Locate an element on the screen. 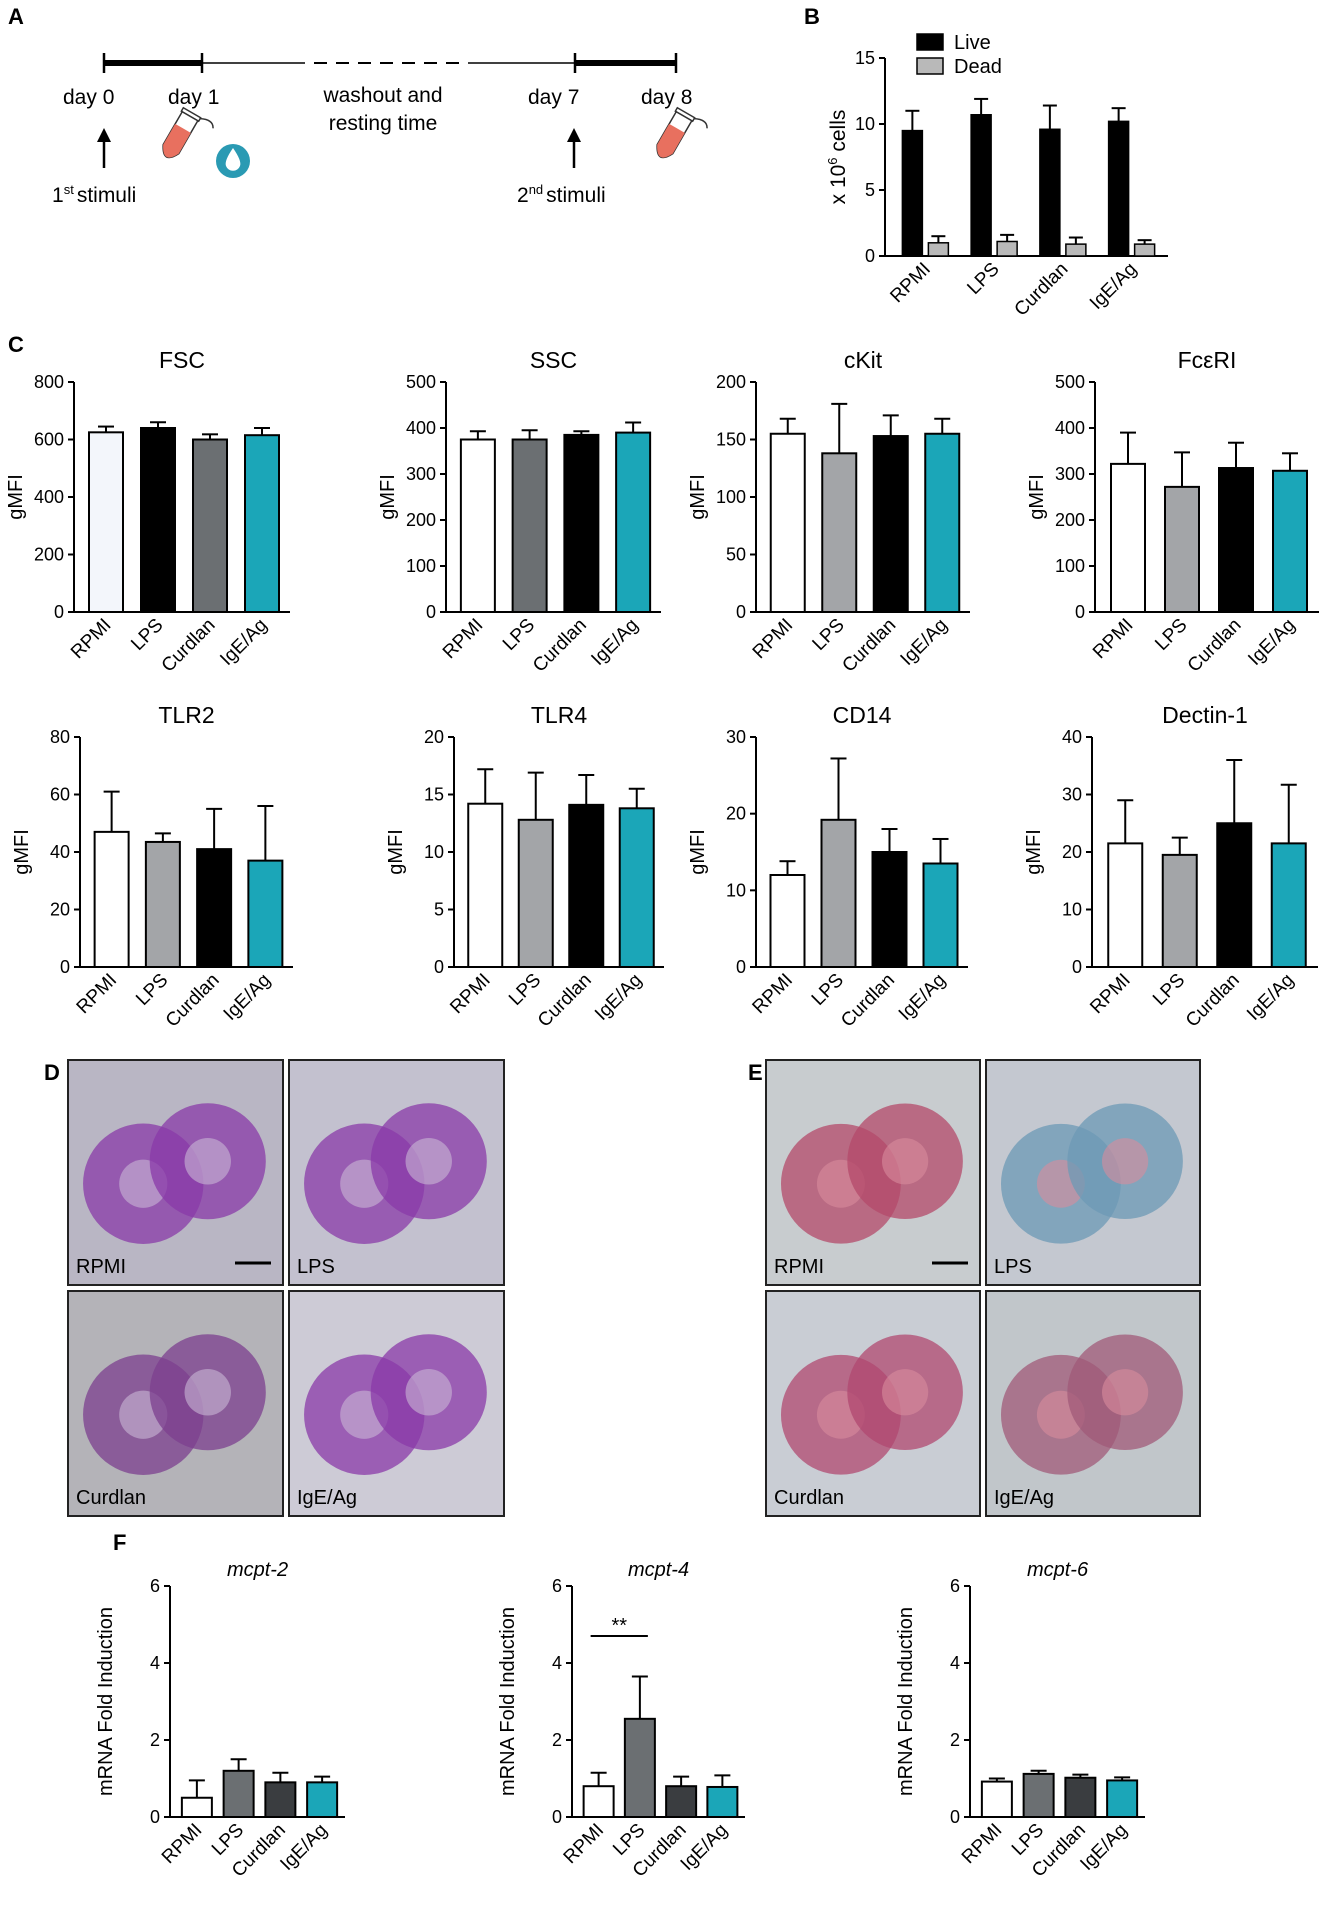  y-tick-label: 300 is located at coordinates (421, 474).